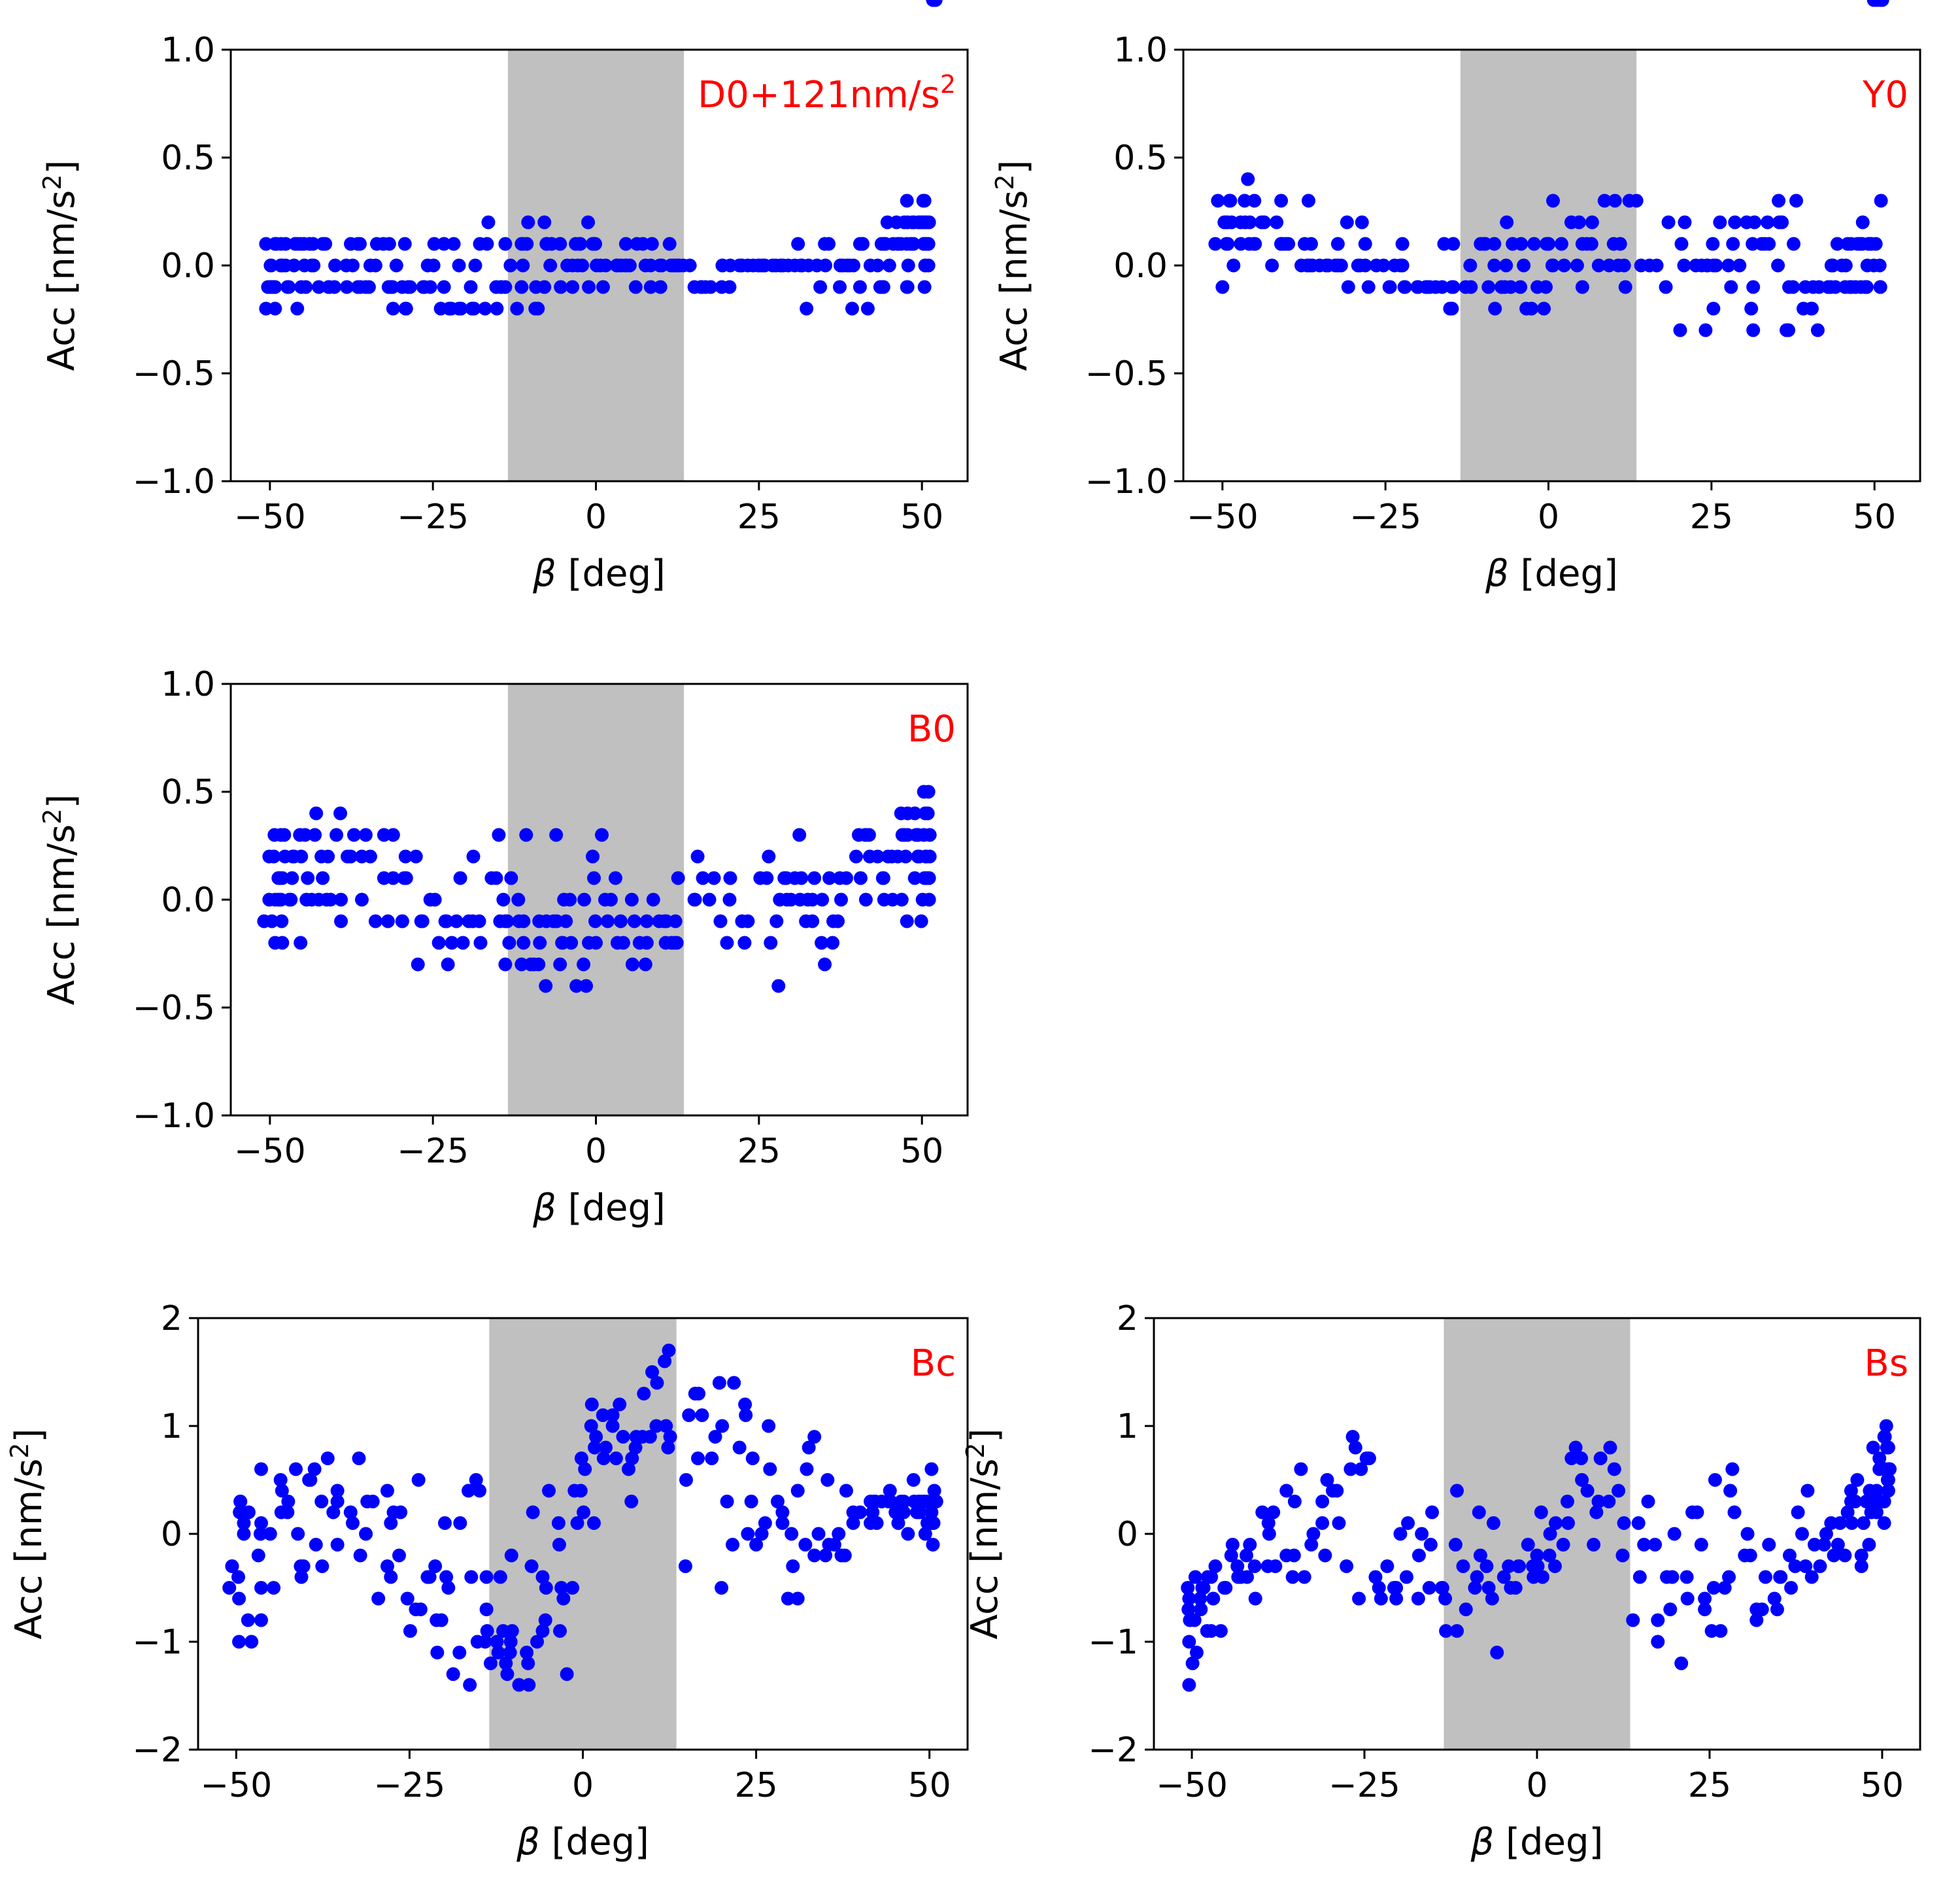  What do you see at coordinates (1882, 1785) in the screenshot?
I see `x-tick-label: 50` at bounding box center [1882, 1785].